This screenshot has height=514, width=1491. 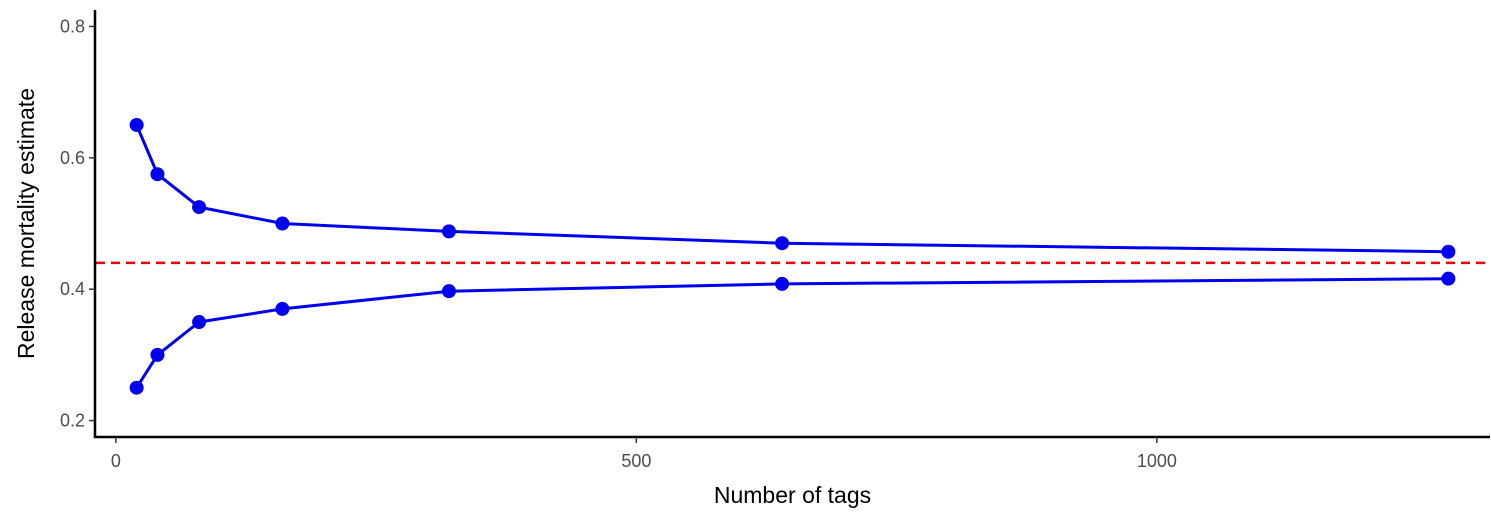 What do you see at coordinates (1157, 461) in the screenshot?
I see `x-tick-label: 1000` at bounding box center [1157, 461].